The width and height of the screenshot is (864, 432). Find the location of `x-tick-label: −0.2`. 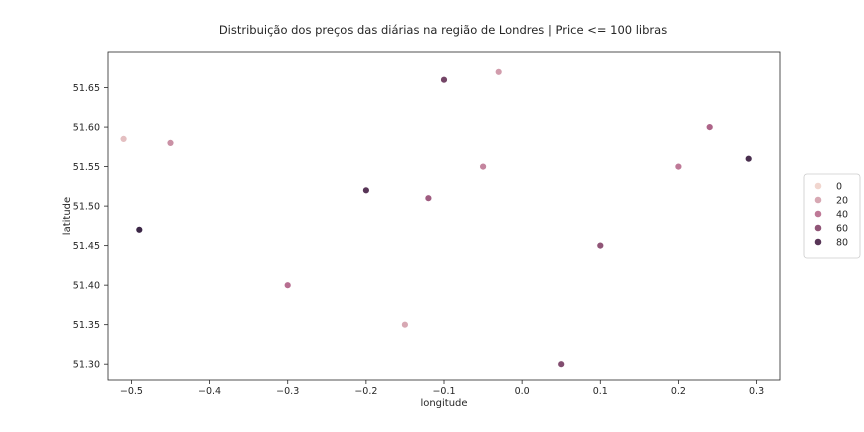

x-tick-label: −0.2 is located at coordinates (365, 391).